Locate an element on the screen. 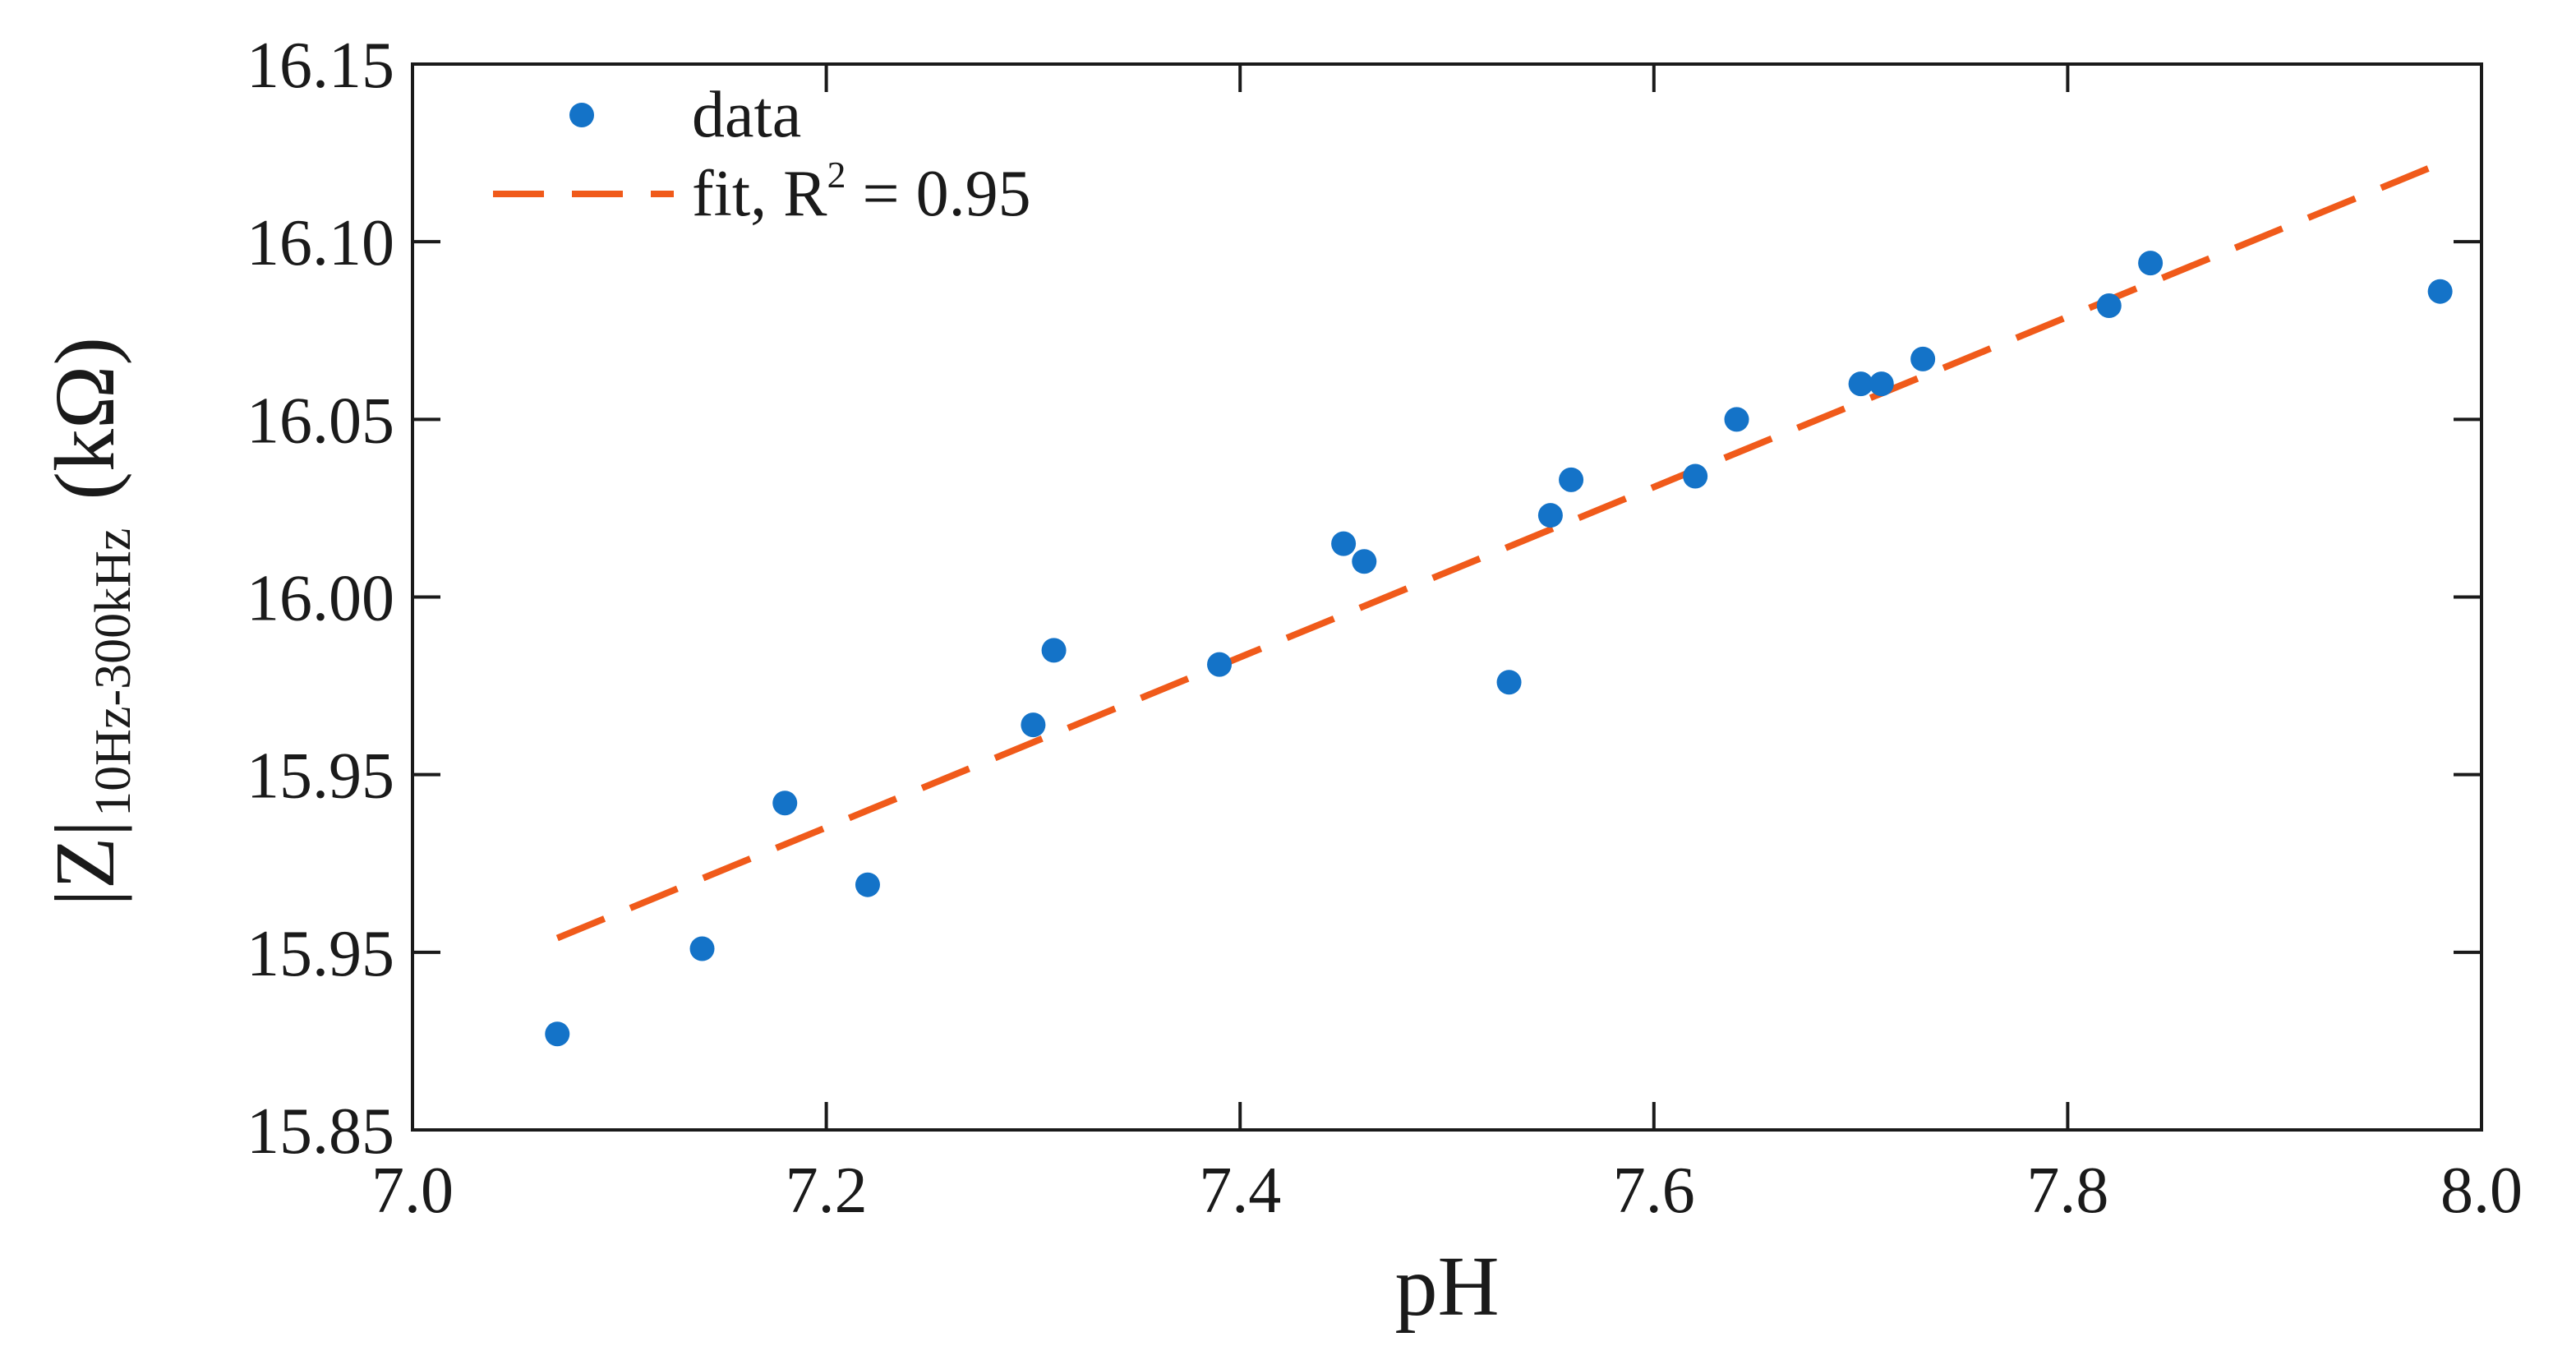  y-axis-title-main: |Z| is located at coordinates (85, 863).